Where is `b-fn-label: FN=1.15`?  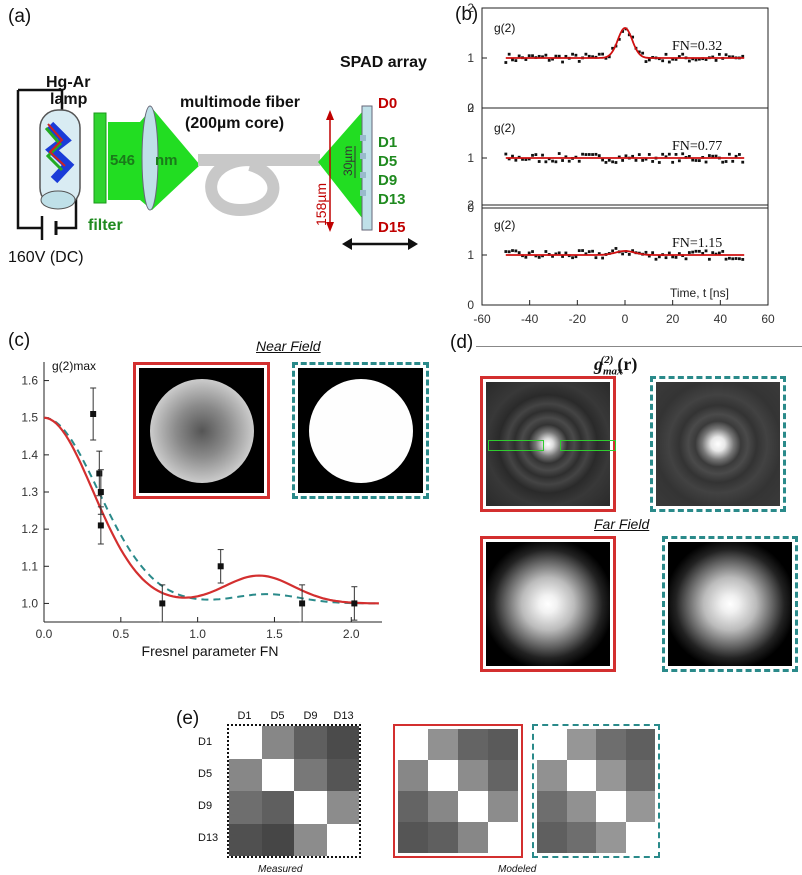 b-fn-label: FN=1.15 is located at coordinates (697, 243).